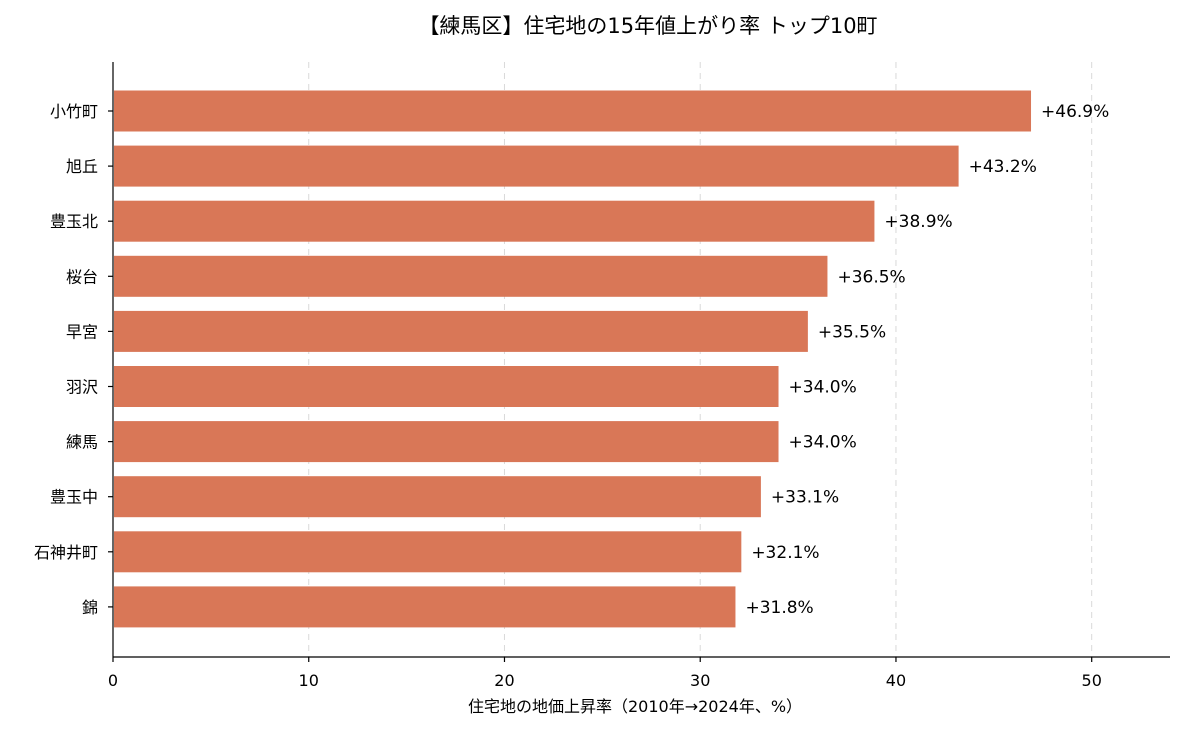  Describe the element at coordinates (74, 497) in the screenshot. I see `category-label-8: 豊玉中` at that location.